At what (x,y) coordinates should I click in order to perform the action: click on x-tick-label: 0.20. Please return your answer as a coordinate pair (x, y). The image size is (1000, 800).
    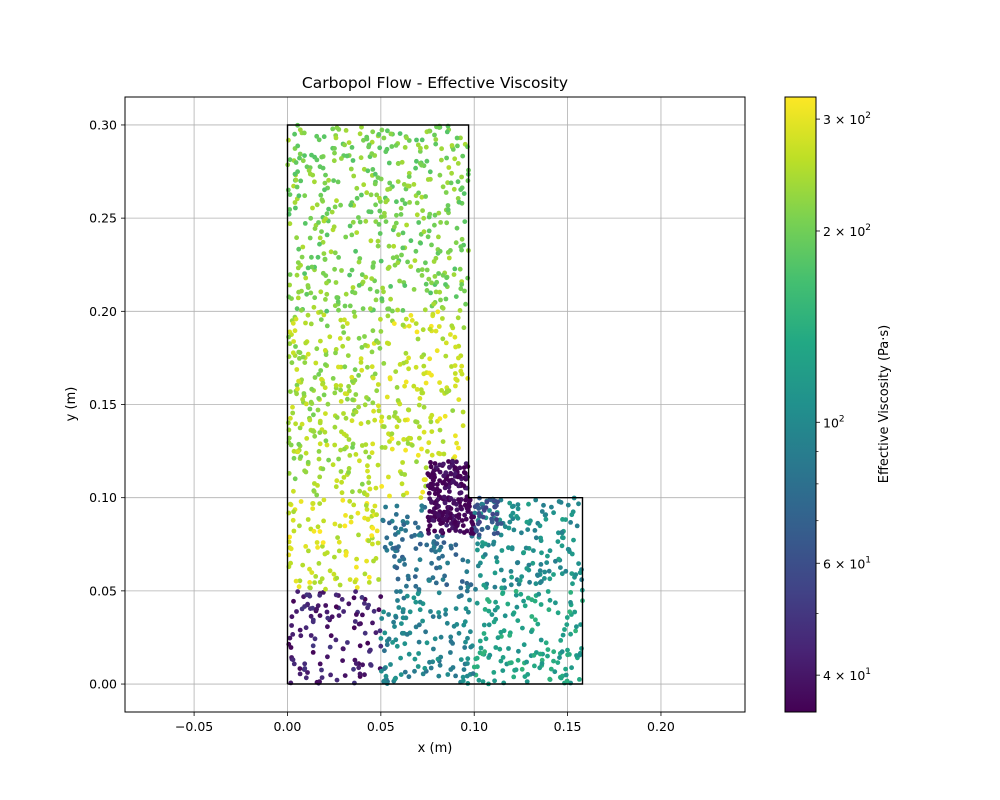
    Looking at the image, I should click on (661, 726).